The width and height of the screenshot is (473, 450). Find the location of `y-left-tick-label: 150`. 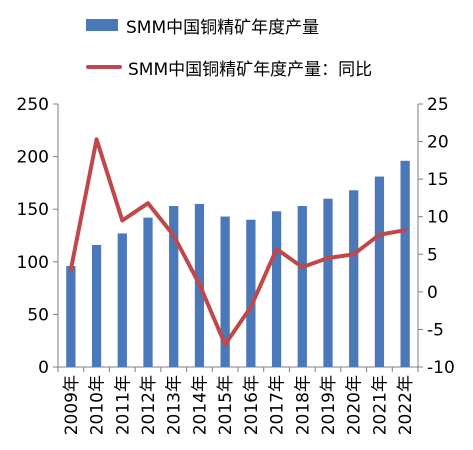

y-left-tick-label: 150 is located at coordinates (33, 210).